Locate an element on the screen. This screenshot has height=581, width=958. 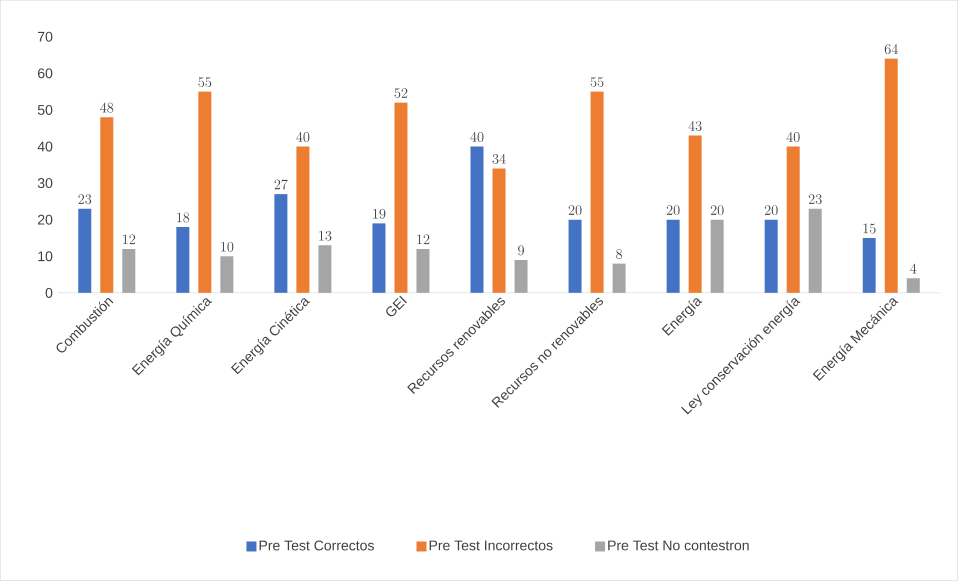
y-tick-label: 20 is located at coordinates (45, 219).